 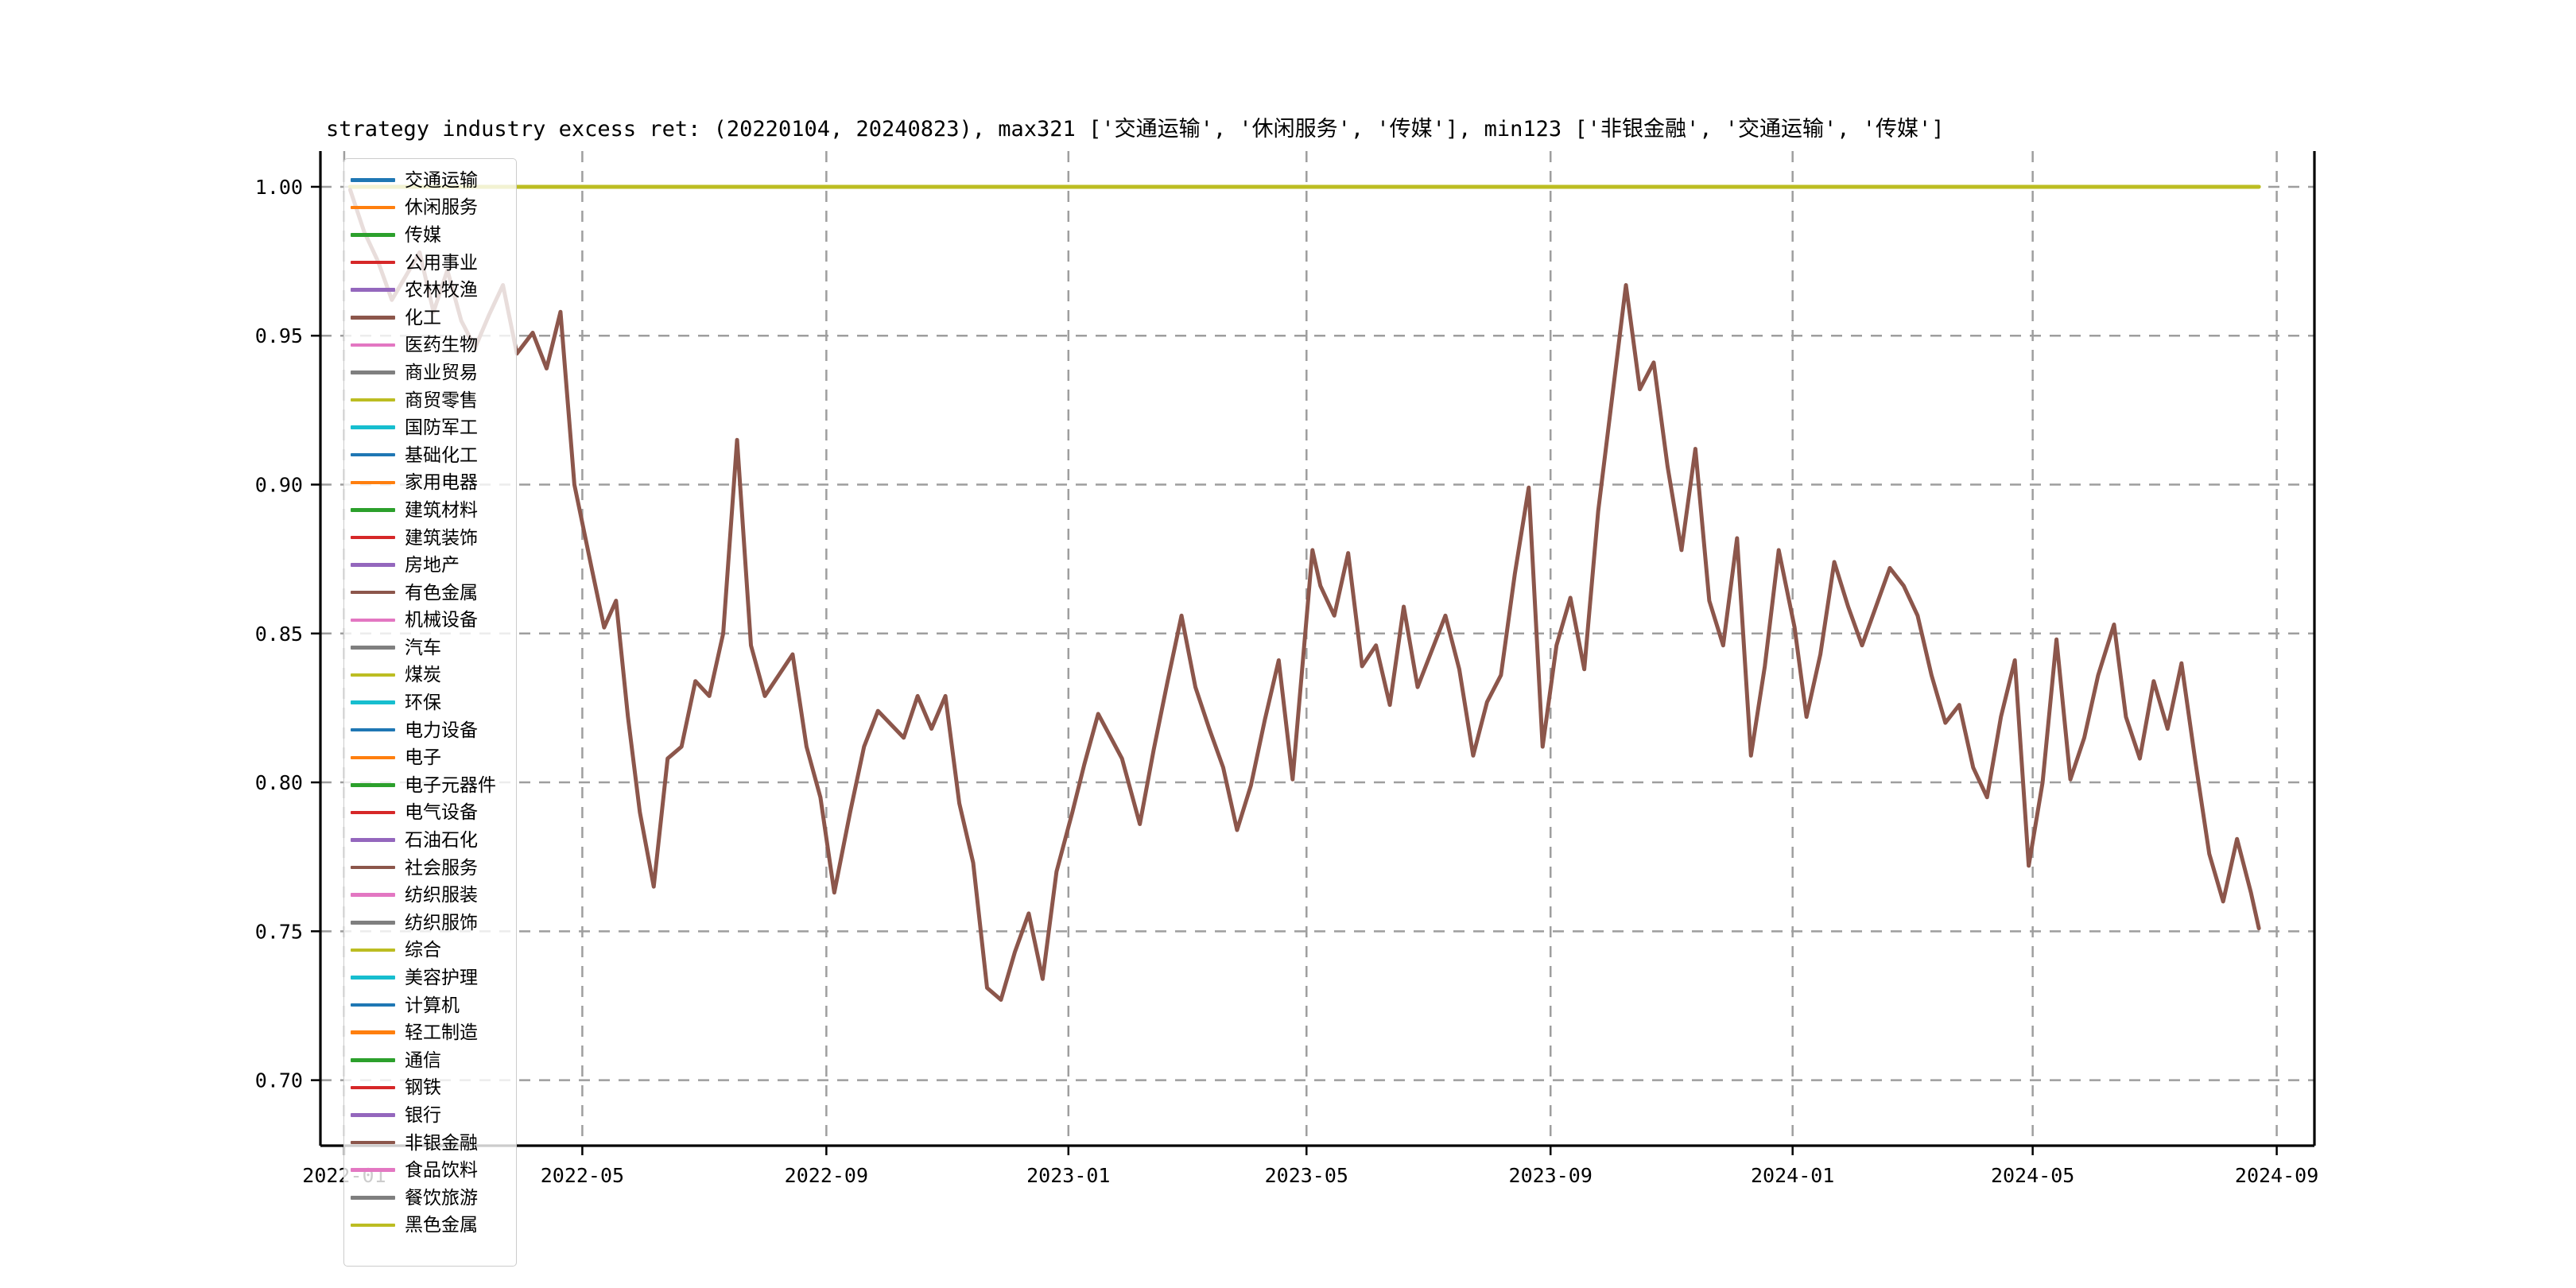 What do you see at coordinates (441, 510) in the screenshot?
I see `legend-item-label: 建筑材料` at bounding box center [441, 510].